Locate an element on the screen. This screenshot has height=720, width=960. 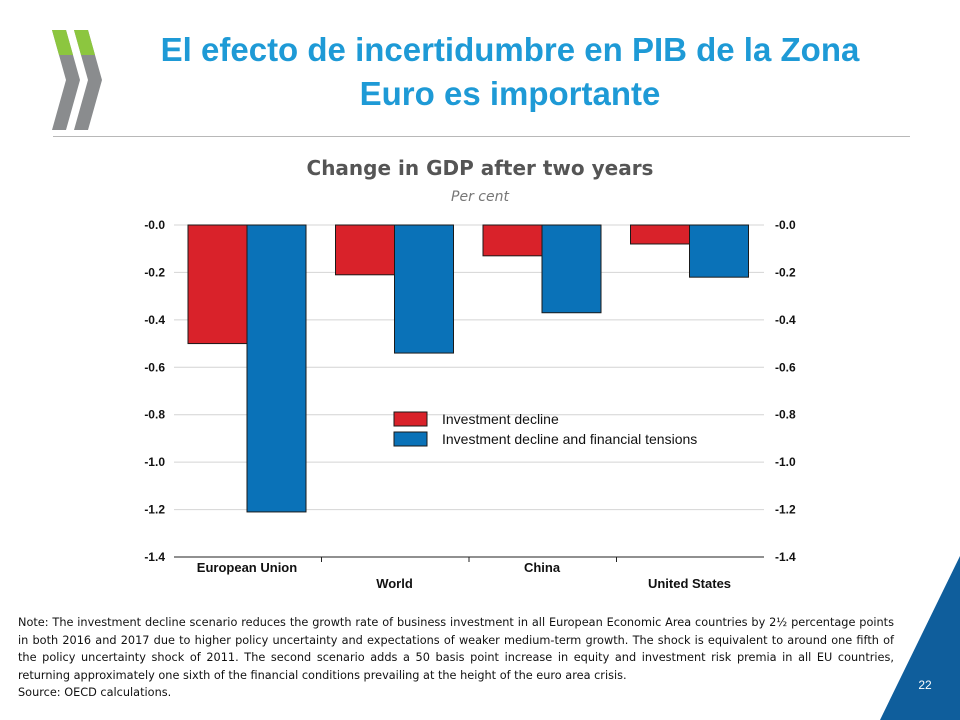
y-tick-label-right: -1.2 is located at coordinates (785, 510).